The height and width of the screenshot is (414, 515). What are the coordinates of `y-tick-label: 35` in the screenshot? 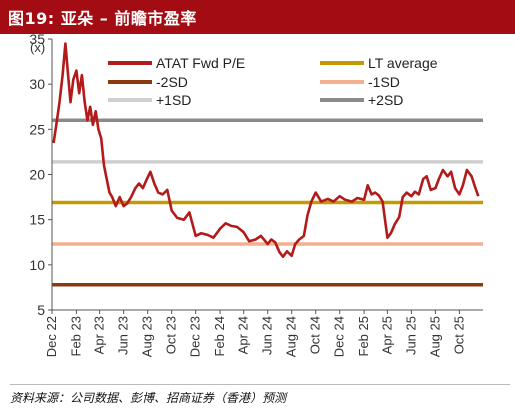 It's located at (37, 40).